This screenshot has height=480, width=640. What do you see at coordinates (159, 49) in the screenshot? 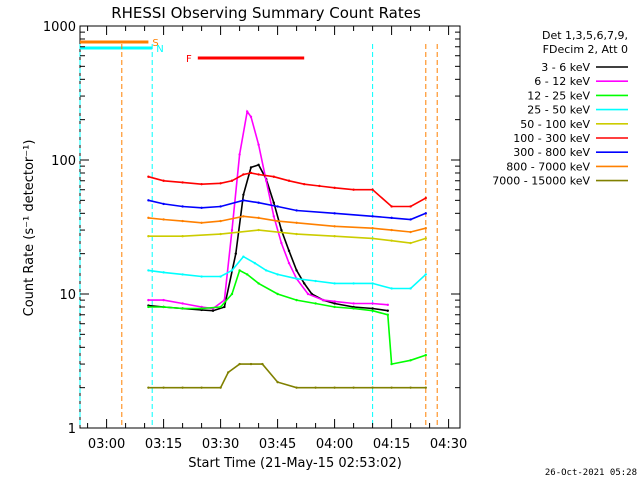
I see `flag-label-n: N` at bounding box center [159, 49].